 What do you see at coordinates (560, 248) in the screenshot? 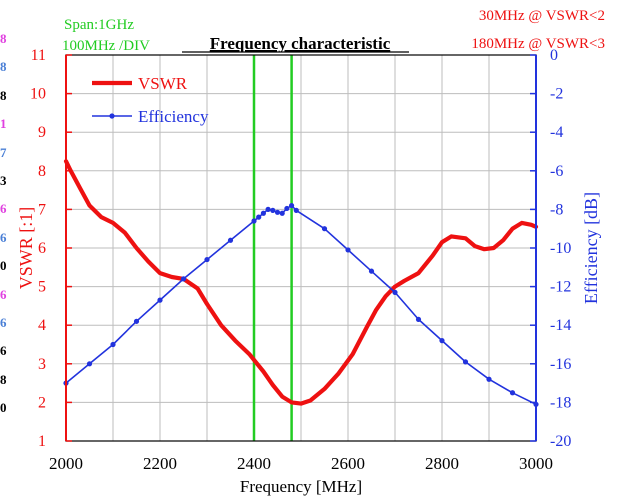
I see `right-tick-label: -10` at bounding box center [560, 248].